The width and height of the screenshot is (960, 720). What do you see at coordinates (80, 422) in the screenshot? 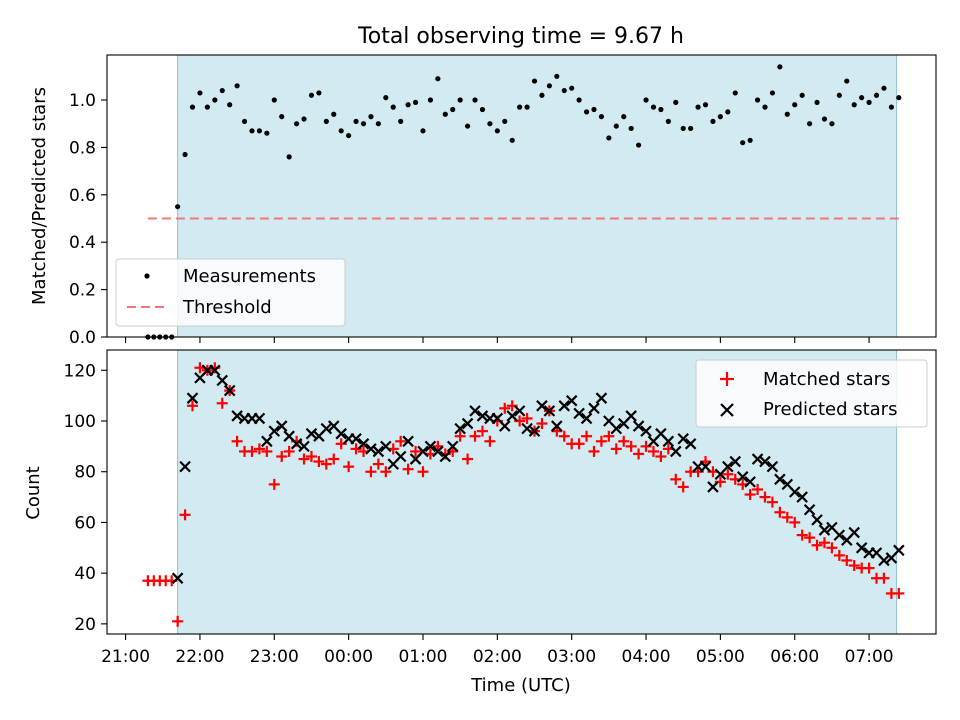
I see `count-y-tick-label: 100` at bounding box center [80, 422].